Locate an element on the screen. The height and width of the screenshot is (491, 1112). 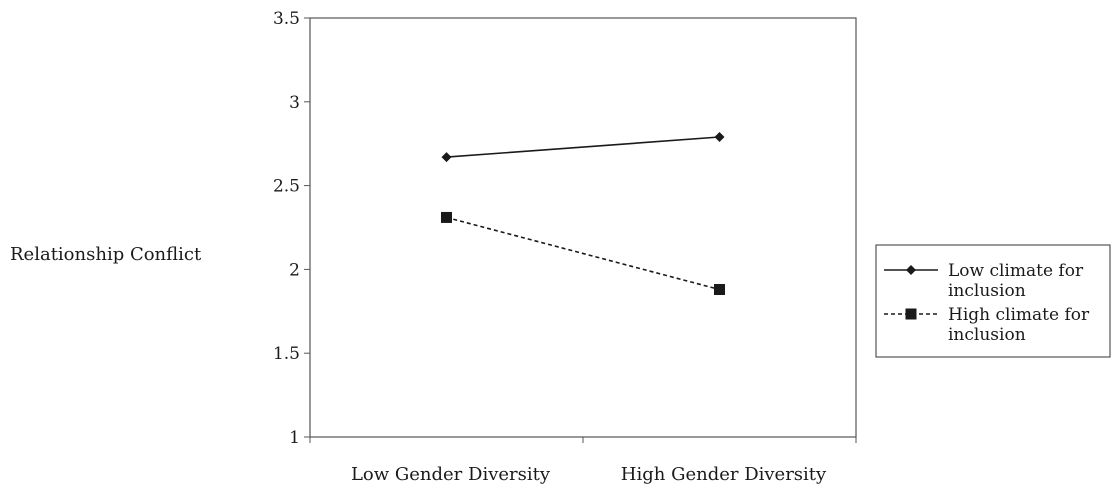
series-layer is located at coordinates (583, 213).